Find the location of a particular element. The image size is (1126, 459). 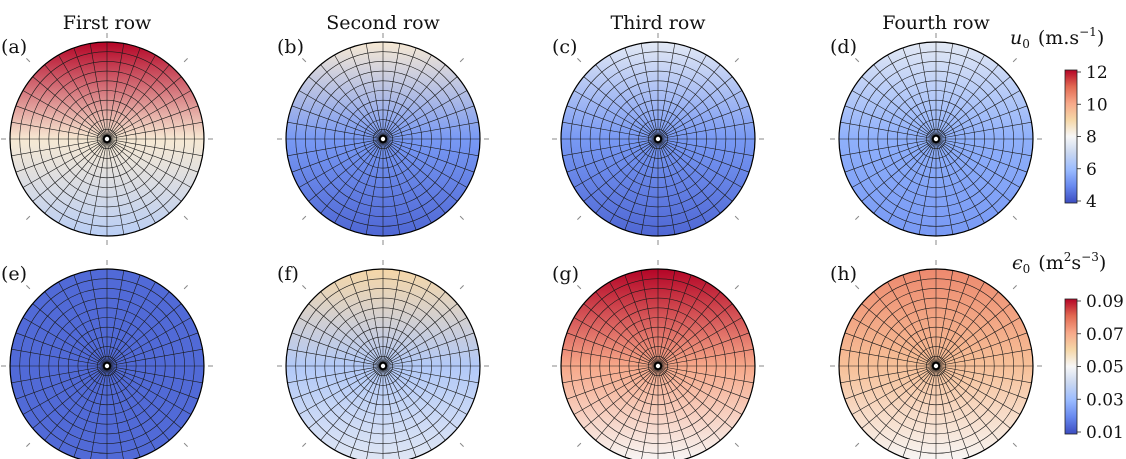

colorbar-u0-label: u0 (m.s−1) is located at coordinates (1057, 38).